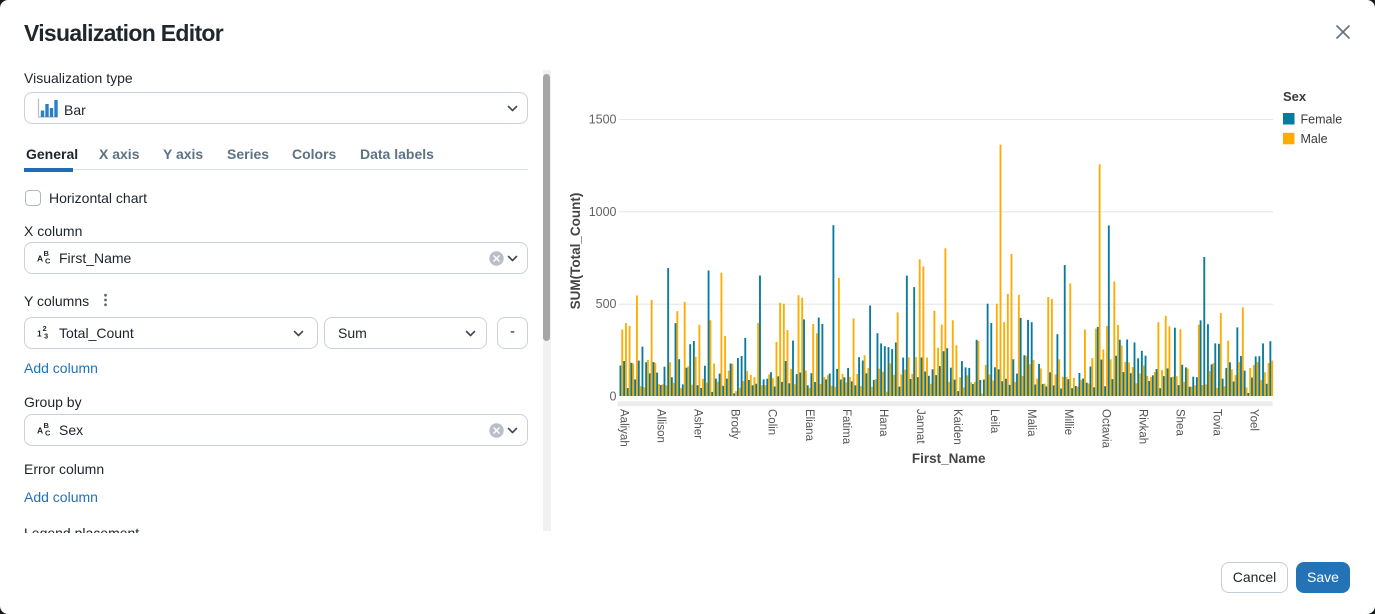 Image resolution: width=1375 pixels, height=614 pixels. I want to click on svg-text: 1, so click(39, 334).